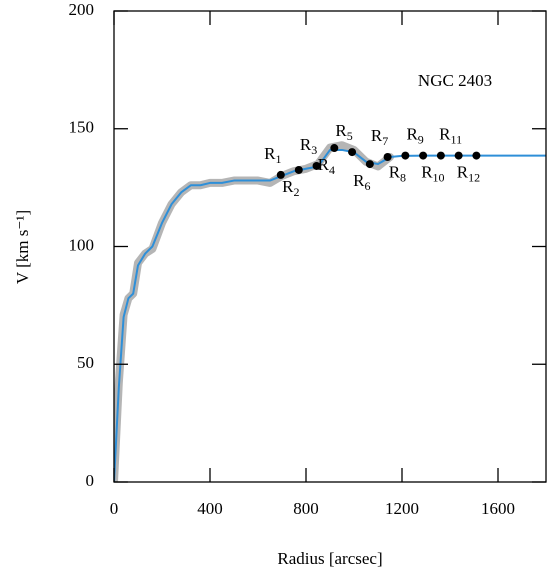  Describe the element at coordinates (379, 137) in the screenshot. I see `point-label: R7` at that location.